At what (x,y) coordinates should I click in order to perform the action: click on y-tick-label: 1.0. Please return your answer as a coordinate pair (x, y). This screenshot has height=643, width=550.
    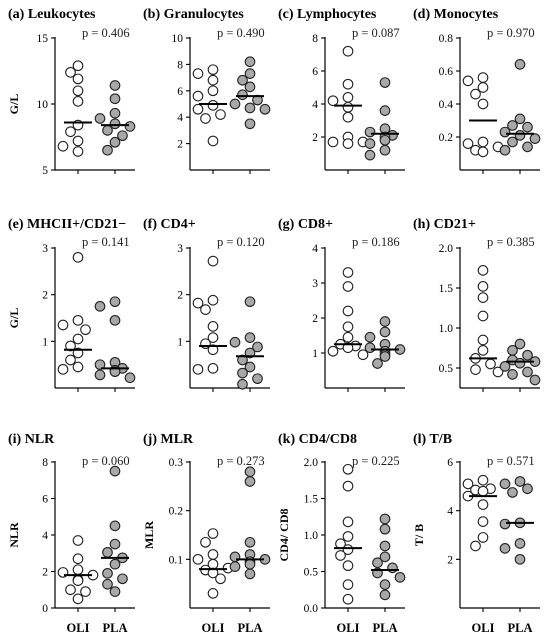
    Looking at the image, I should click on (446, 329).